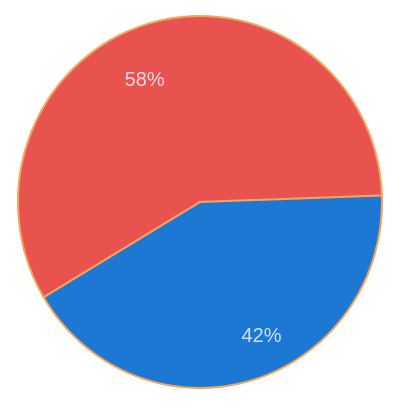 The height and width of the screenshot is (412, 401). Describe the element at coordinates (145, 80) in the screenshot. I see `slice-label-red: 58%` at that location.